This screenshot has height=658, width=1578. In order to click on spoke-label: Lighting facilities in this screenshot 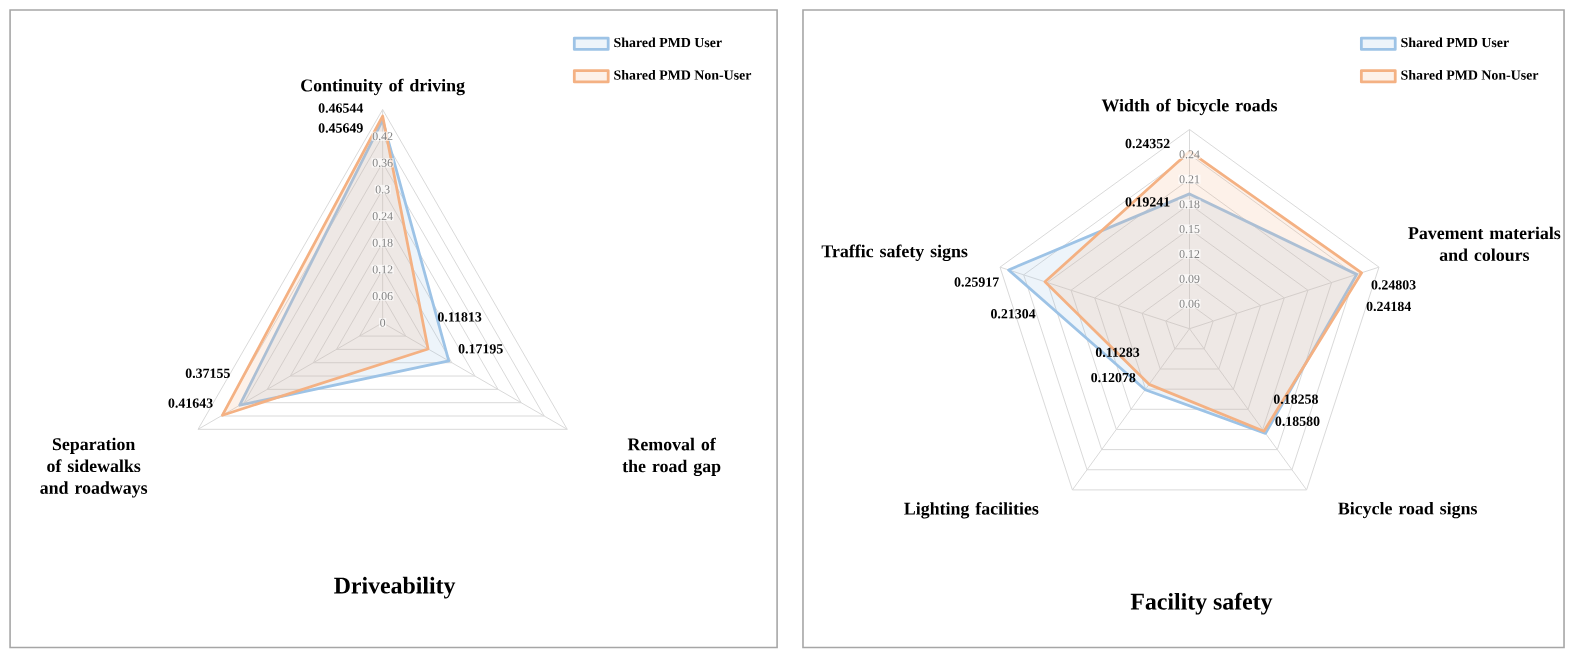, I will do `click(971, 510)`.